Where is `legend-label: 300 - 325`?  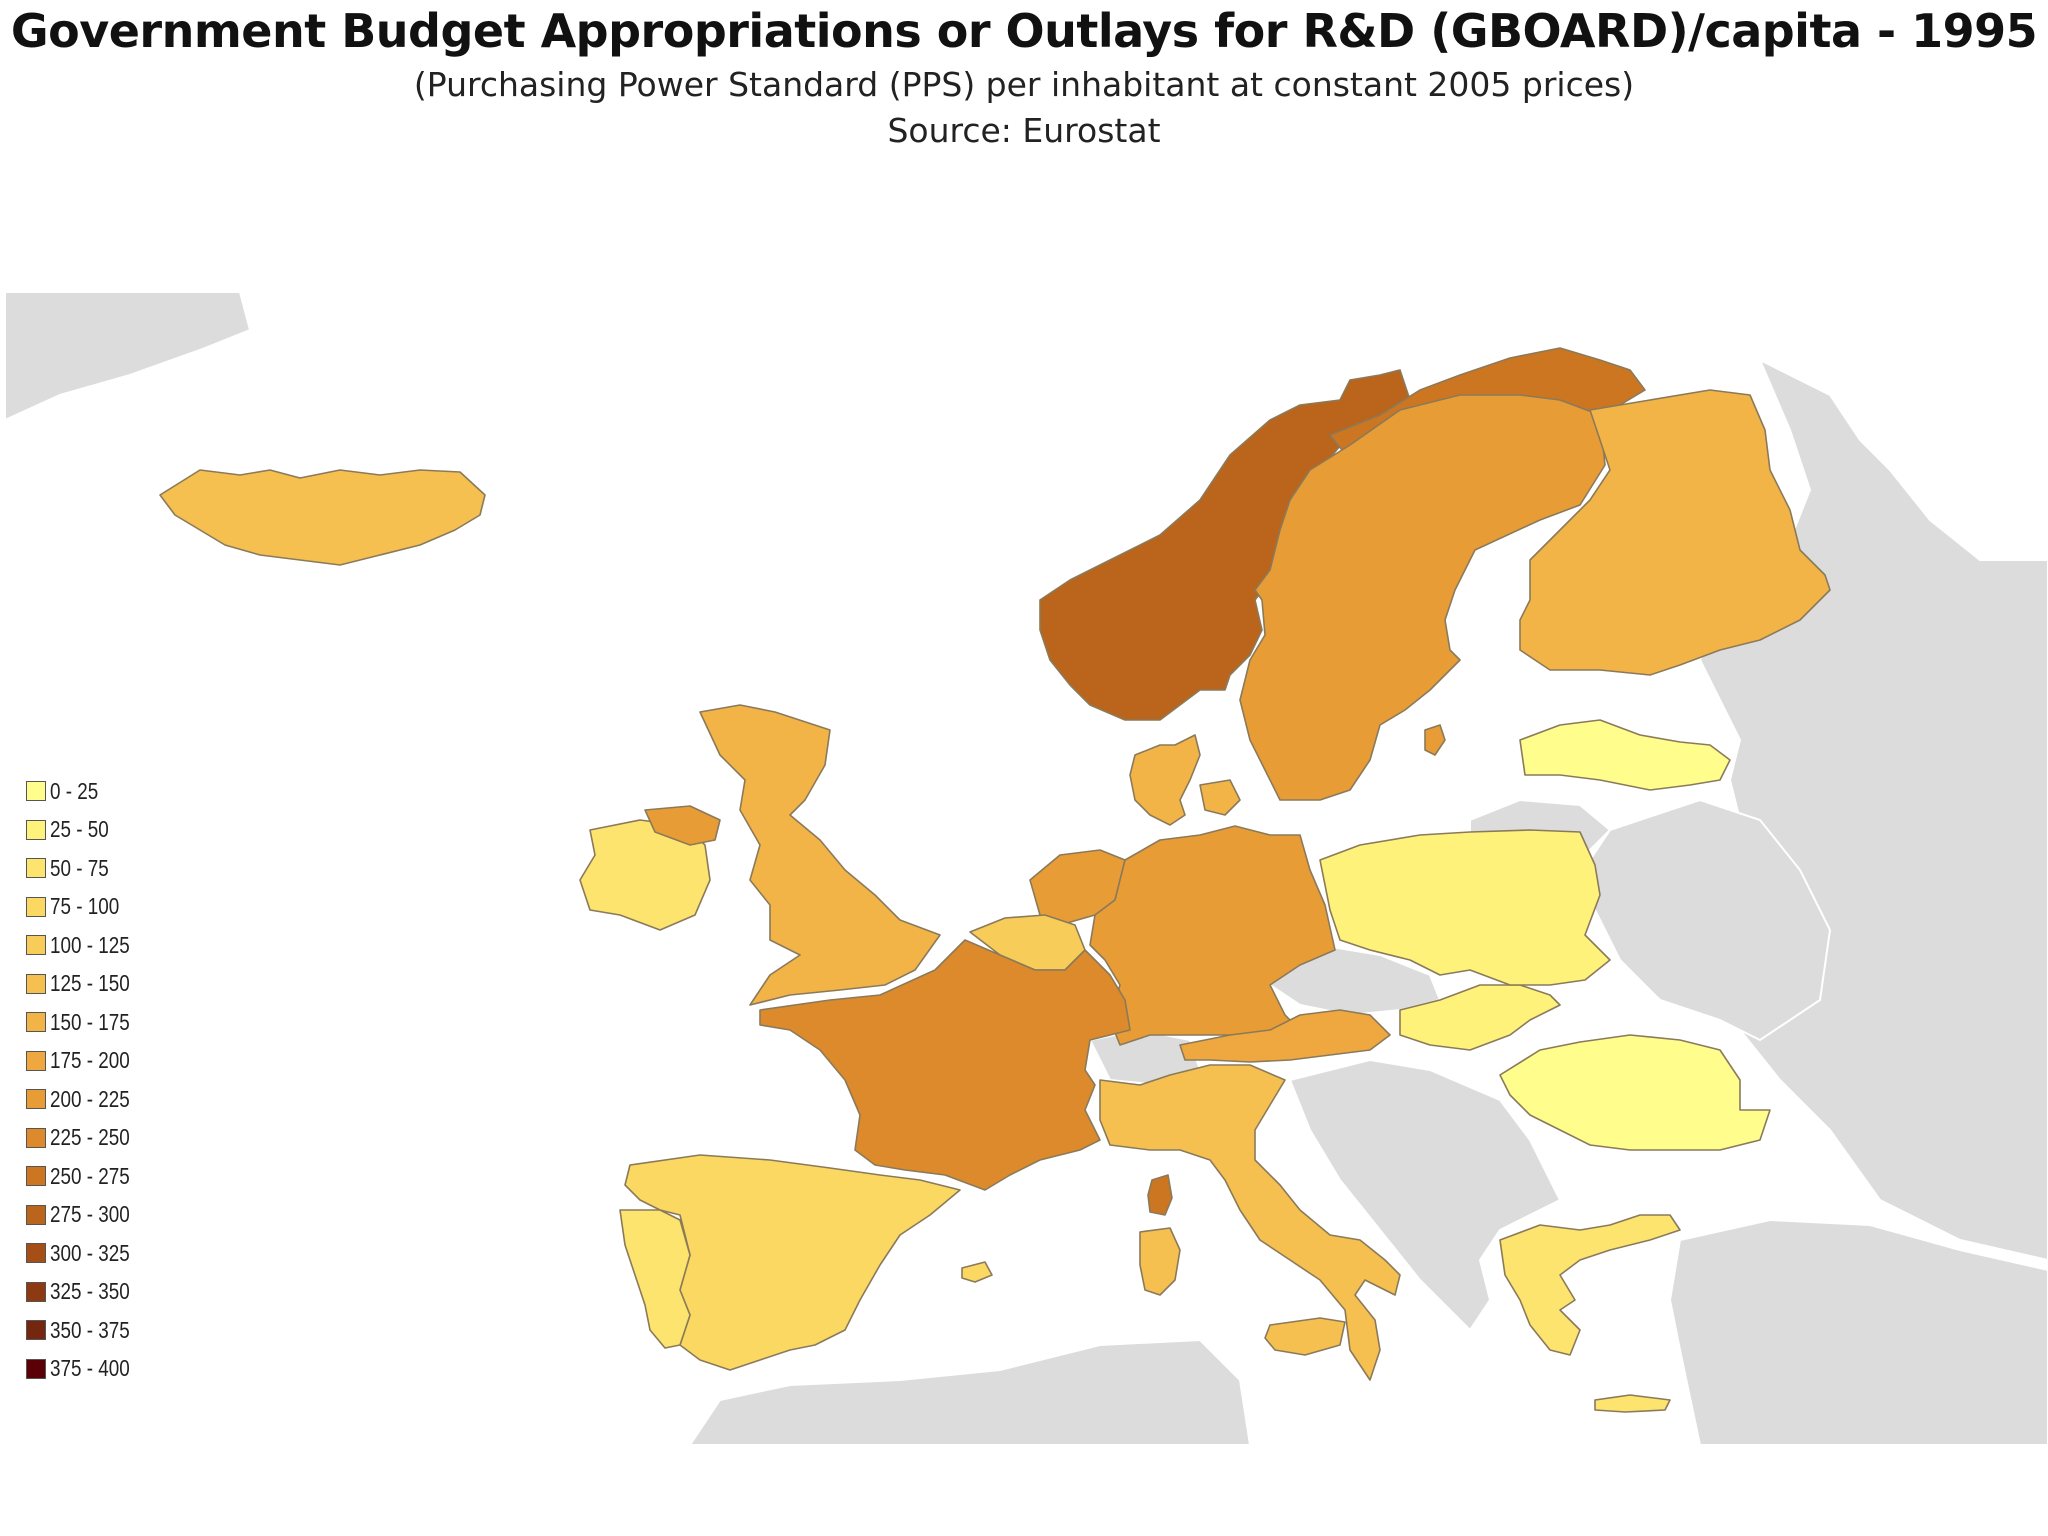 legend-label: 300 - 325 is located at coordinates (90, 1252).